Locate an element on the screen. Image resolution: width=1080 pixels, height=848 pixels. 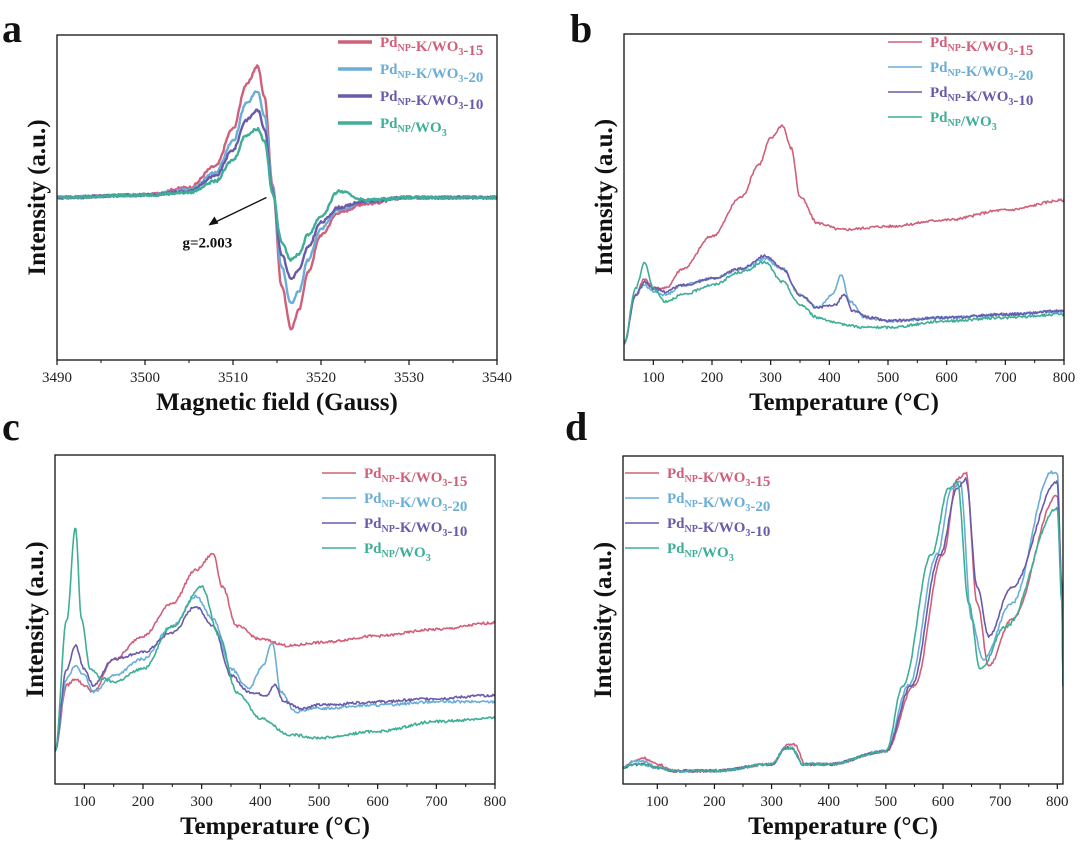
panel-label: c is located at coordinates (11, 426).